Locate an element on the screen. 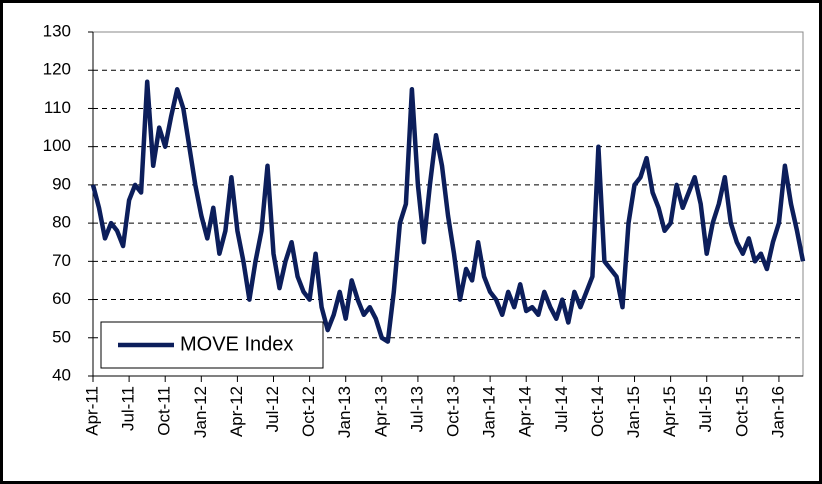 Image resolution: width=822 pixels, height=484 pixels. y-tick-label: 40 is located at coordinates (61, 374).